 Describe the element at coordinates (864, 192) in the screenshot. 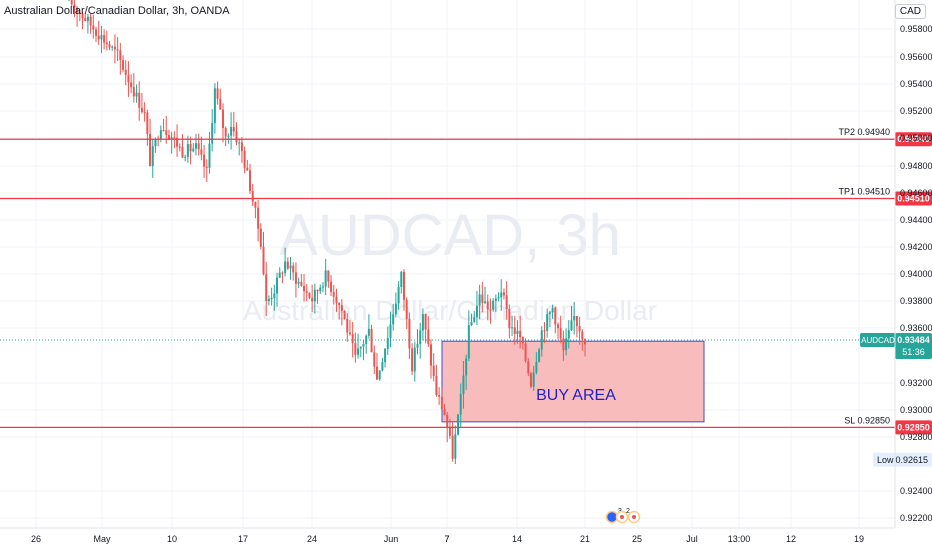

I see `level-label: TP1 0.94510` at that location.